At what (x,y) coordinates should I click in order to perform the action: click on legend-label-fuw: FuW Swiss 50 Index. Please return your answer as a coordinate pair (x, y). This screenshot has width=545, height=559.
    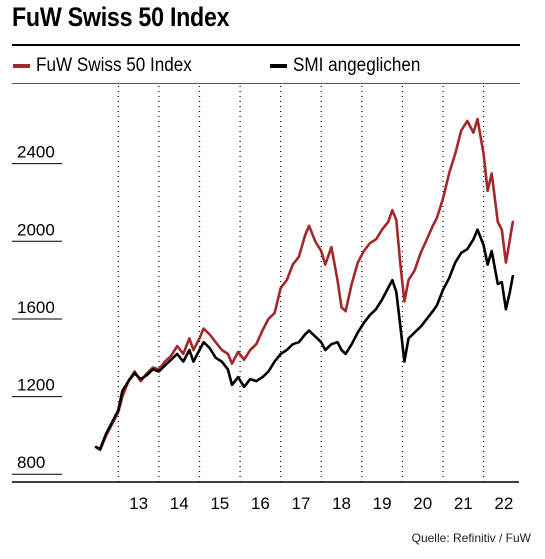
    Looking at the image, I should click on (114, 65).